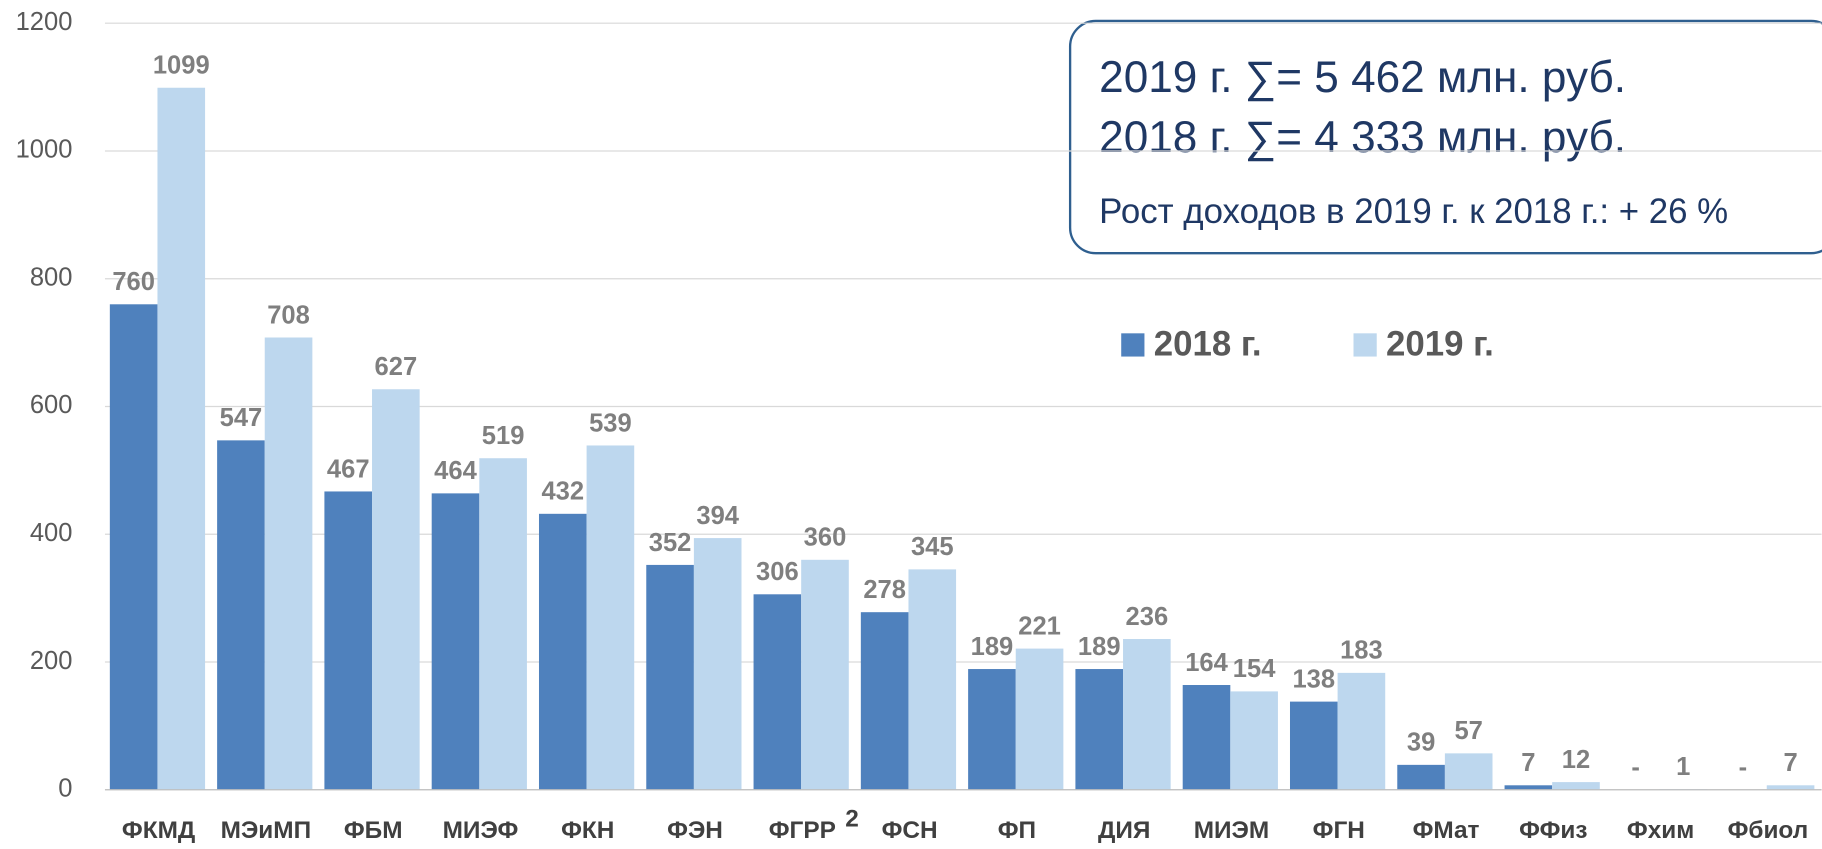 The height and width of the screenshot is (849, 1822). Describe the element at coordinates (133, 282) in the screenshot. I see `value-label: 760` at that location.